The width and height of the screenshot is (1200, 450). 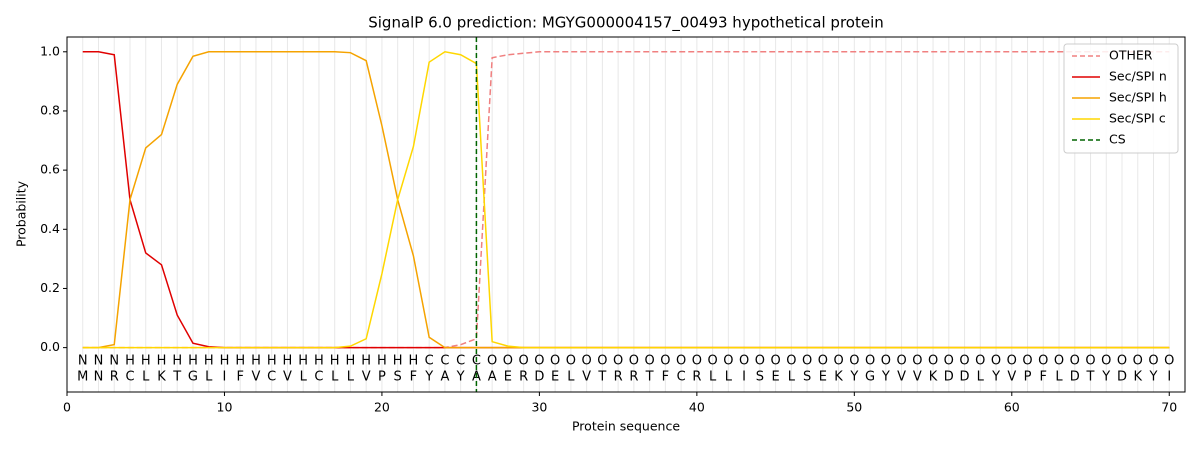 I want to click on x-tick-label: 40, so click(x=697, y=407).